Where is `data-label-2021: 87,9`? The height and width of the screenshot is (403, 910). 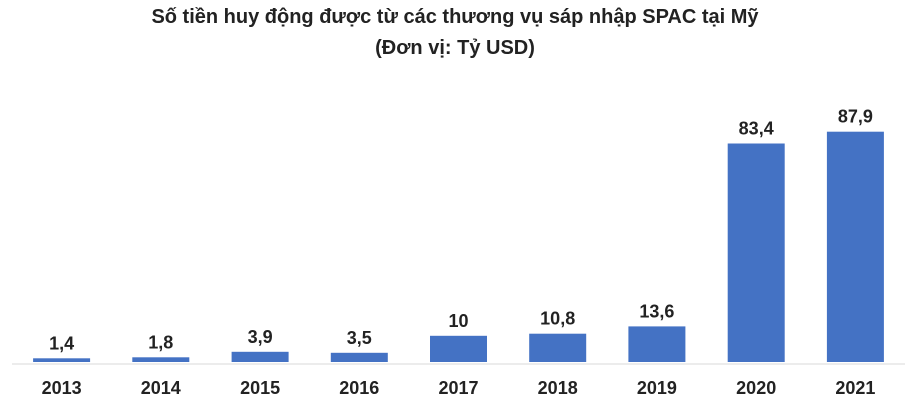
data-label-2021: 87,9 is located at coordinates (855, 117).